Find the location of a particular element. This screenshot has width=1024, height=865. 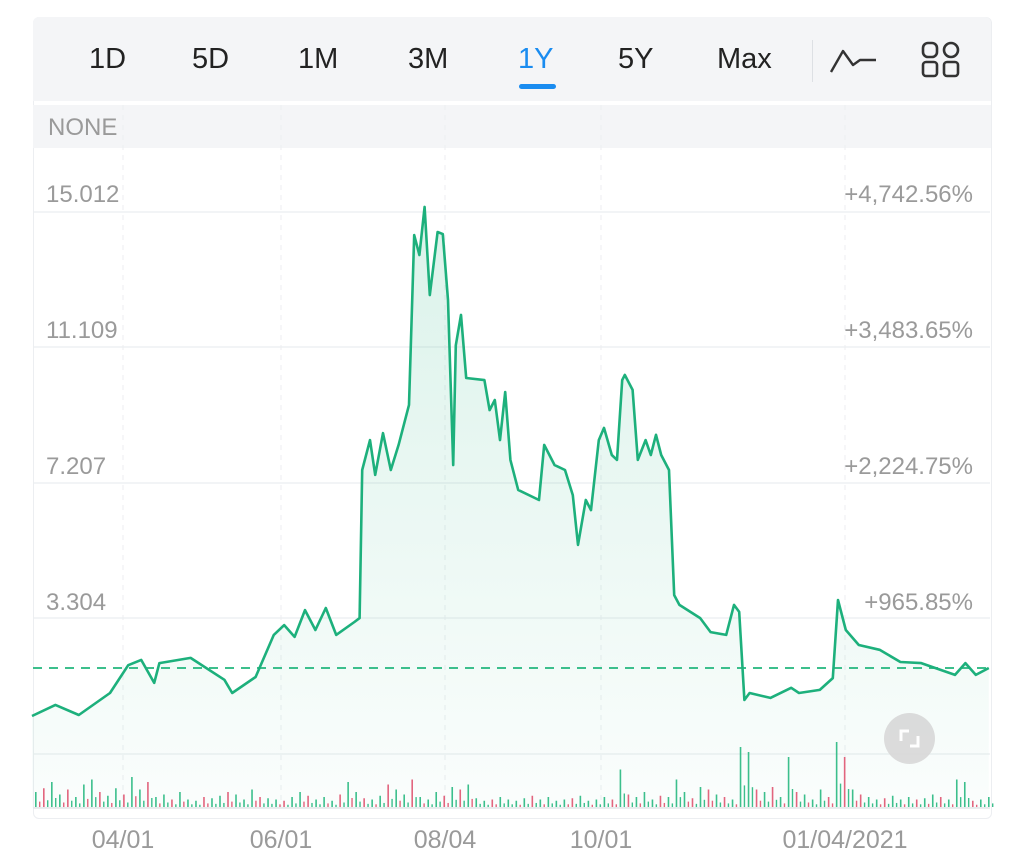

expand-icon is located at coordinates (909, 738).